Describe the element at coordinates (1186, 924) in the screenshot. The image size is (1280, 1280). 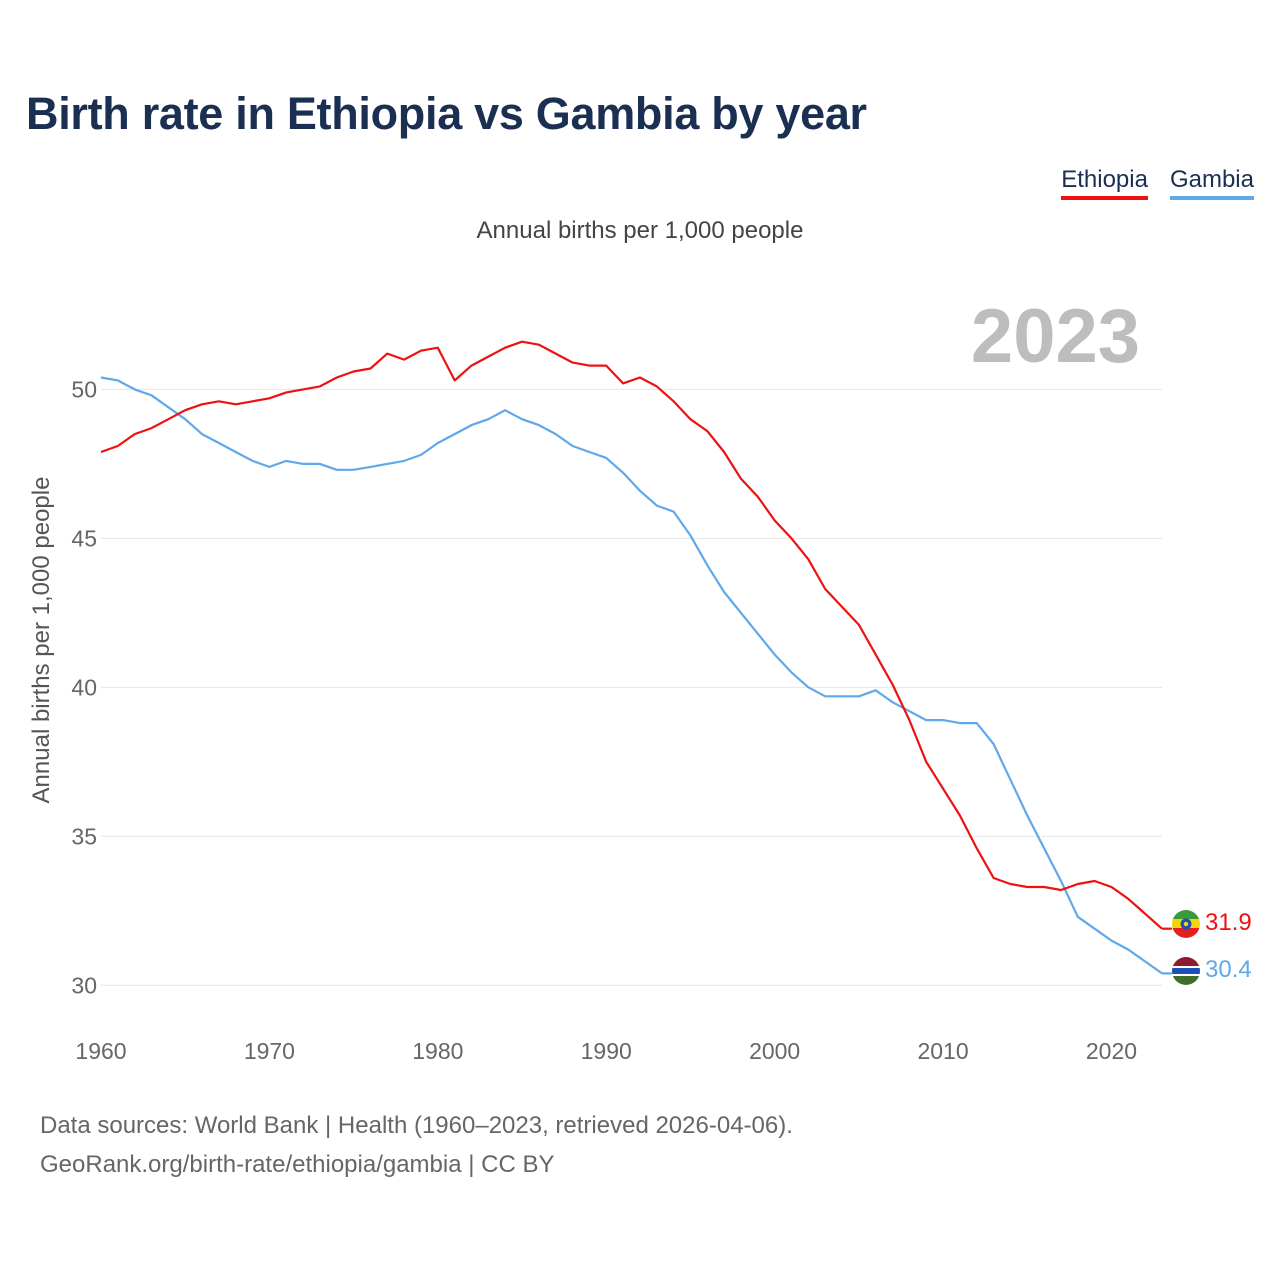
I see `ethiopia-flag-icon` at that location.